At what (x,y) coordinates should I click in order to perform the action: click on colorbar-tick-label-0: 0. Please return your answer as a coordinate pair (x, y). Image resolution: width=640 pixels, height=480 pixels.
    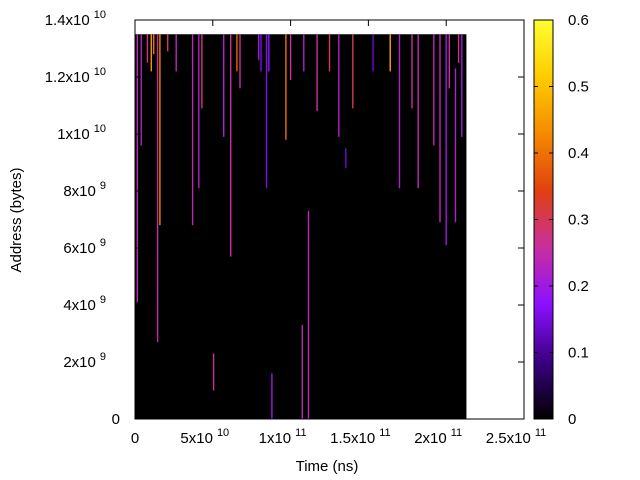
    Looking at the image, I should click on (572, 419).